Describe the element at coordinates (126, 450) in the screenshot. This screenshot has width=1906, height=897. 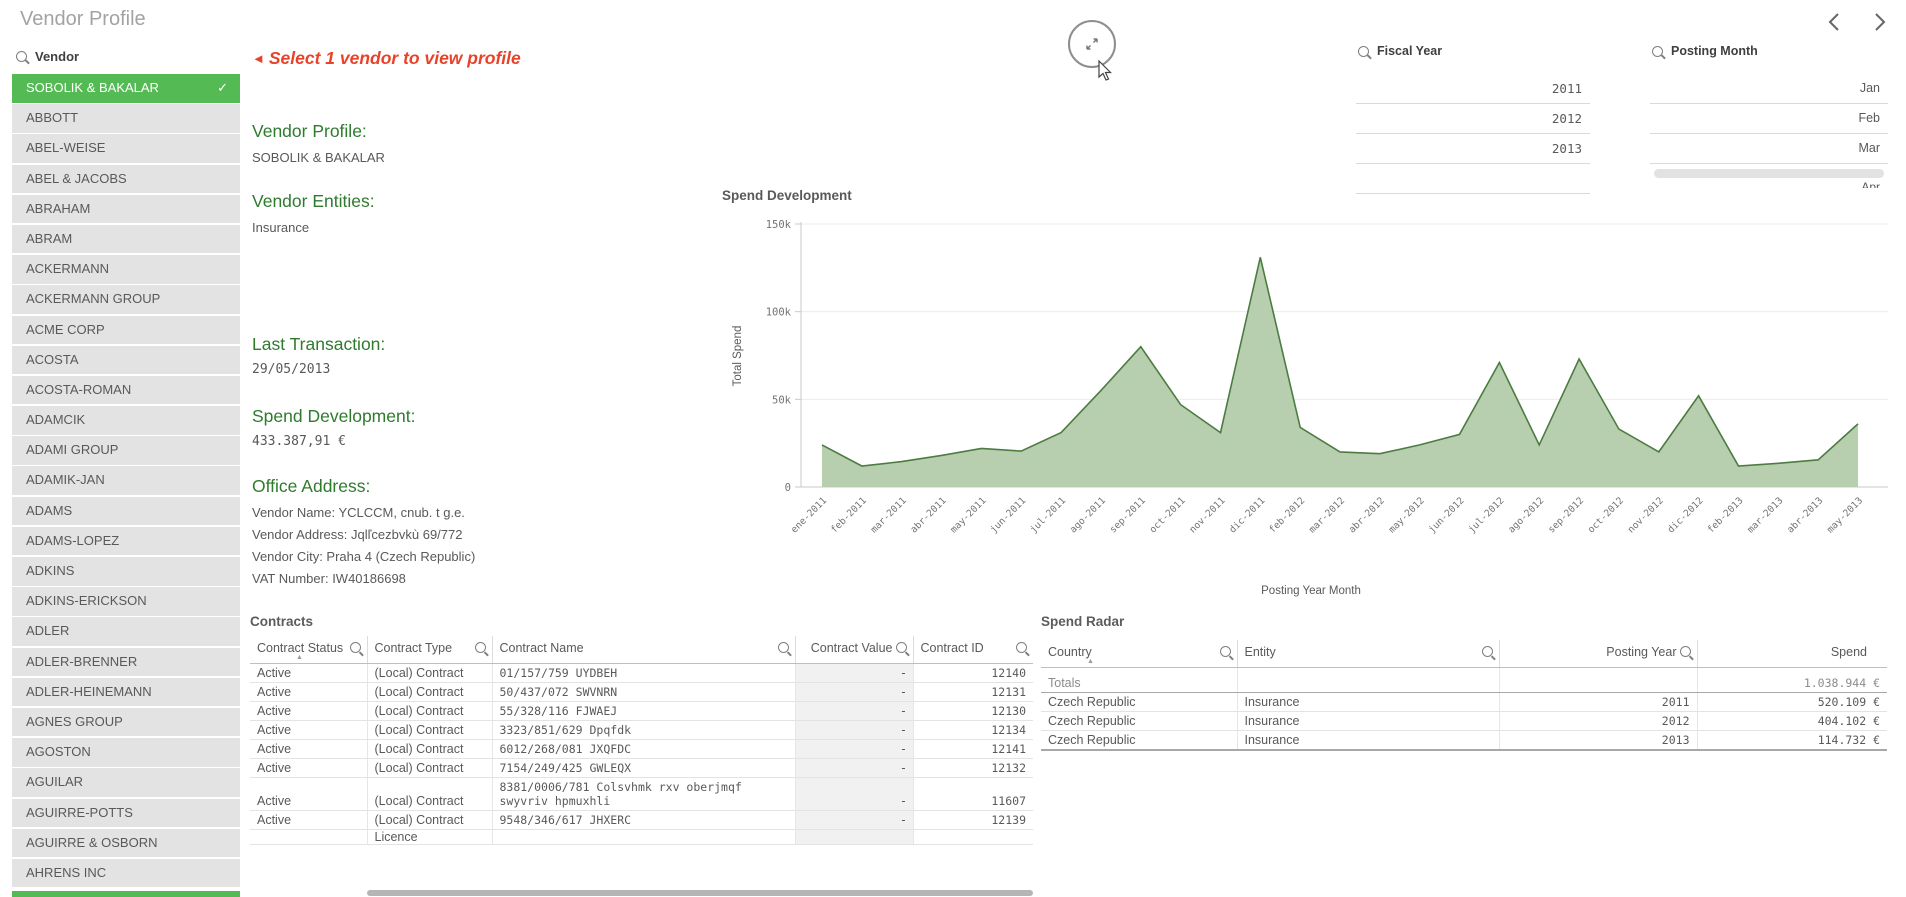
I see `vendor-list-item: ADAMI GROUP` at that location.